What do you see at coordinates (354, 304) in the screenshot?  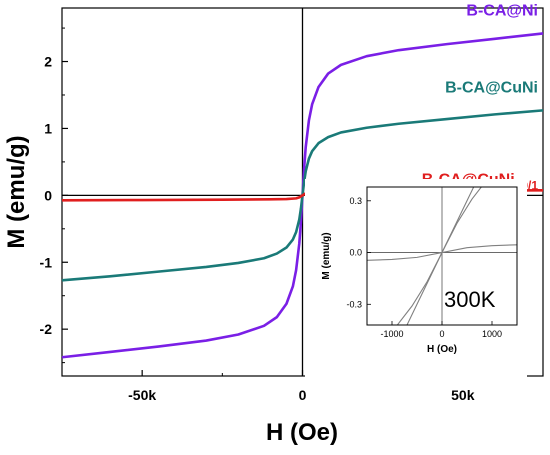 I see `inset-y-tick-label: -0.3` at bounding box center [354, 304].